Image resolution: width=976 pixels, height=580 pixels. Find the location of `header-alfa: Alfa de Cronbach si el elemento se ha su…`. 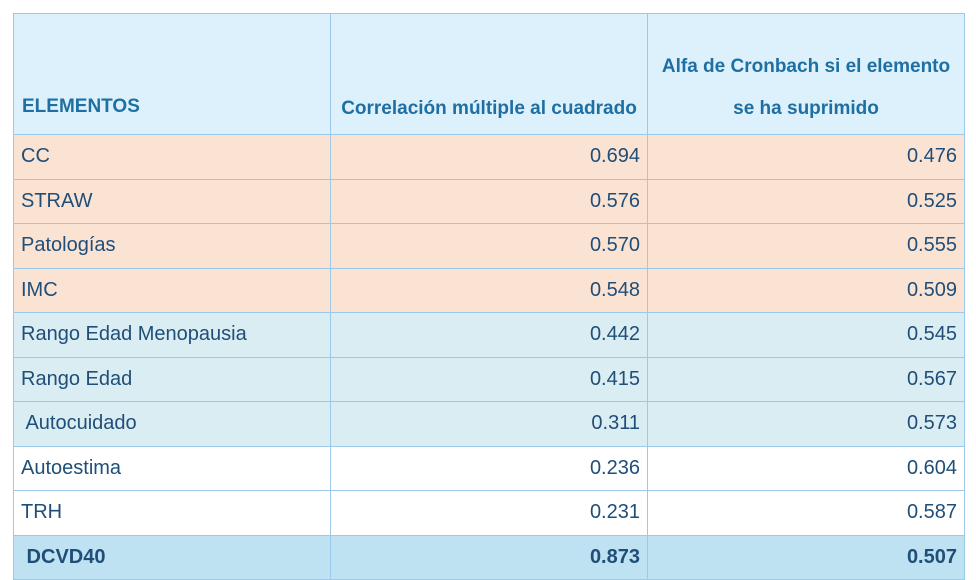

header-alfa: Alfa de Cronbach si el elemento se ha su… is located at coordinates (806, 74).